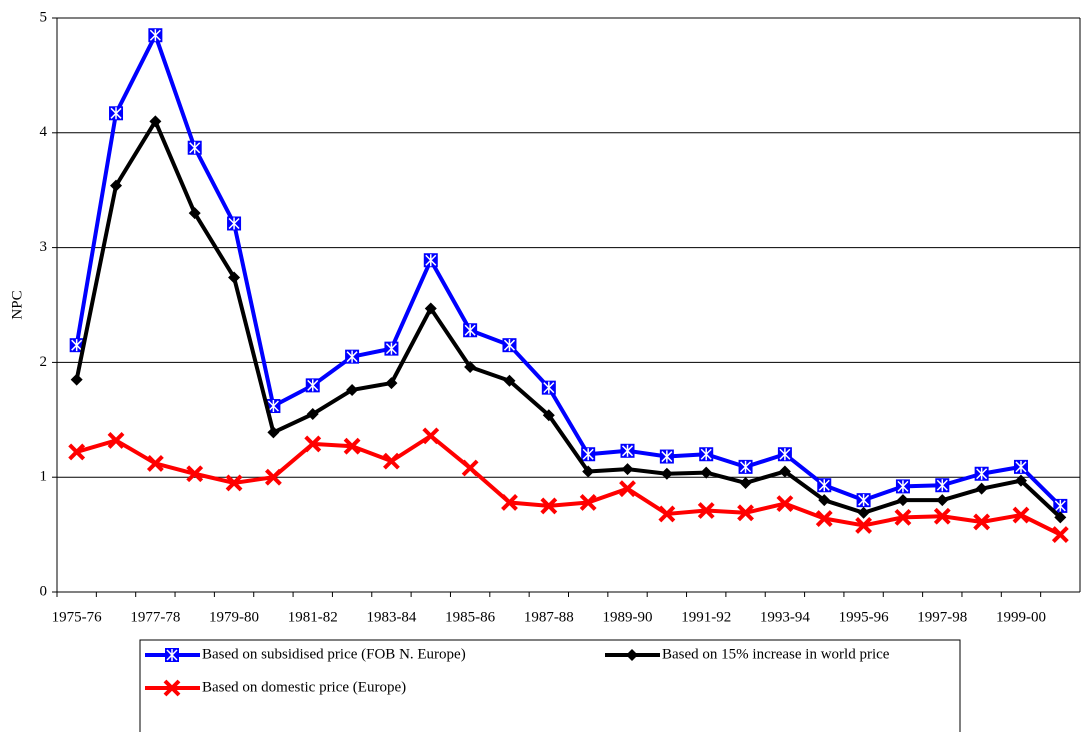 This screenshot has width=1085, height=732. What do you see at coordinates (549, 617) in the screenshot?
I see `x-tick-label: 1987-88` at bounding box center [549, 617].